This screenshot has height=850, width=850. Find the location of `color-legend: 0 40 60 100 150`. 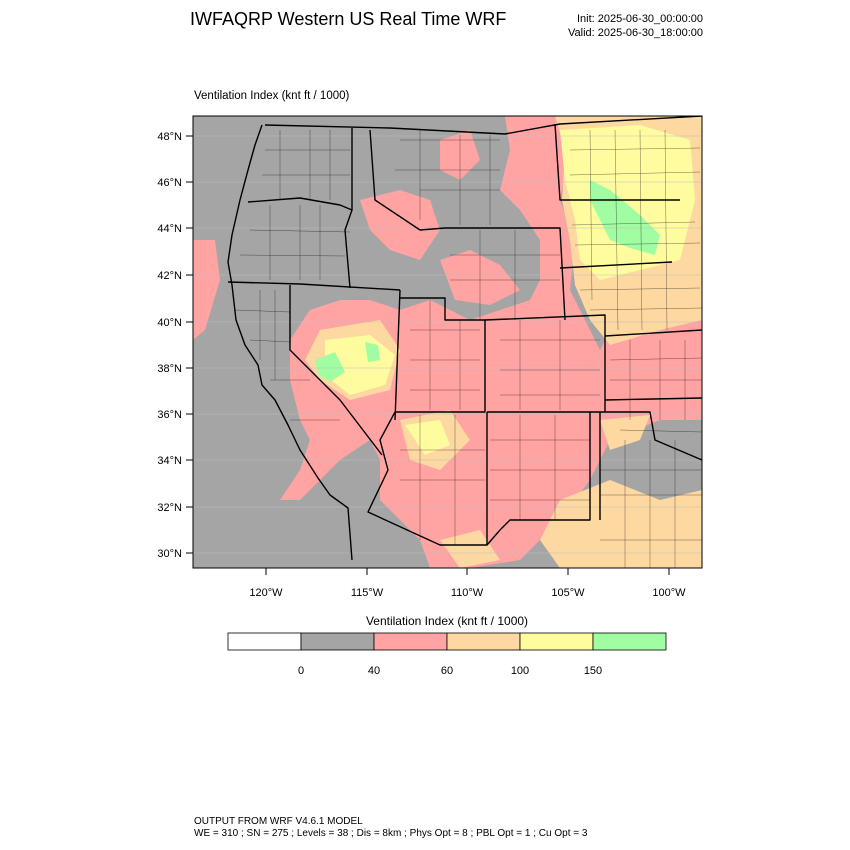

color-legend: 0 40 60 100 150 is located at coordinates (447, 654).